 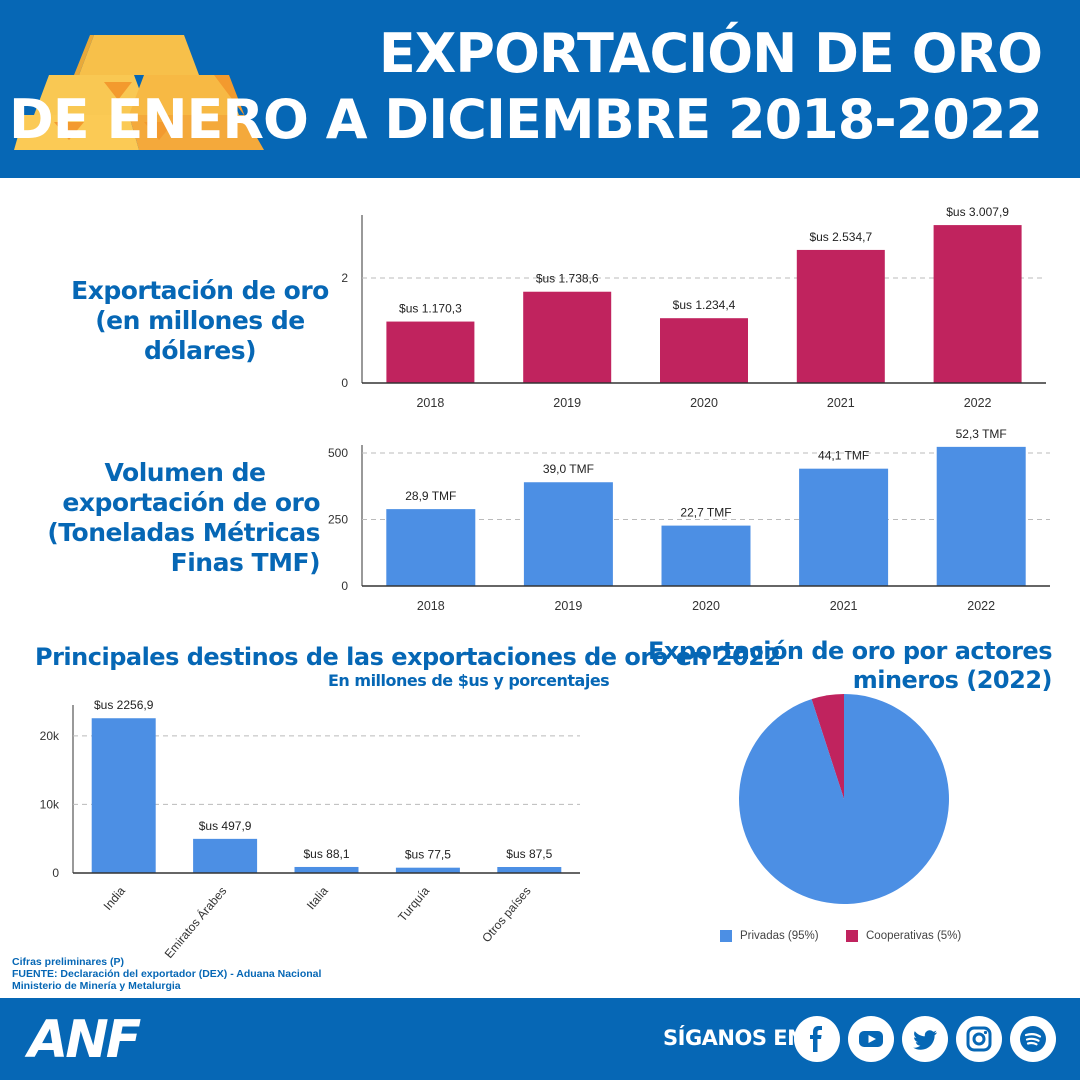 I want to click on chart2-label-line3: (Toneladas Métricas, so click(x=183, y=532).